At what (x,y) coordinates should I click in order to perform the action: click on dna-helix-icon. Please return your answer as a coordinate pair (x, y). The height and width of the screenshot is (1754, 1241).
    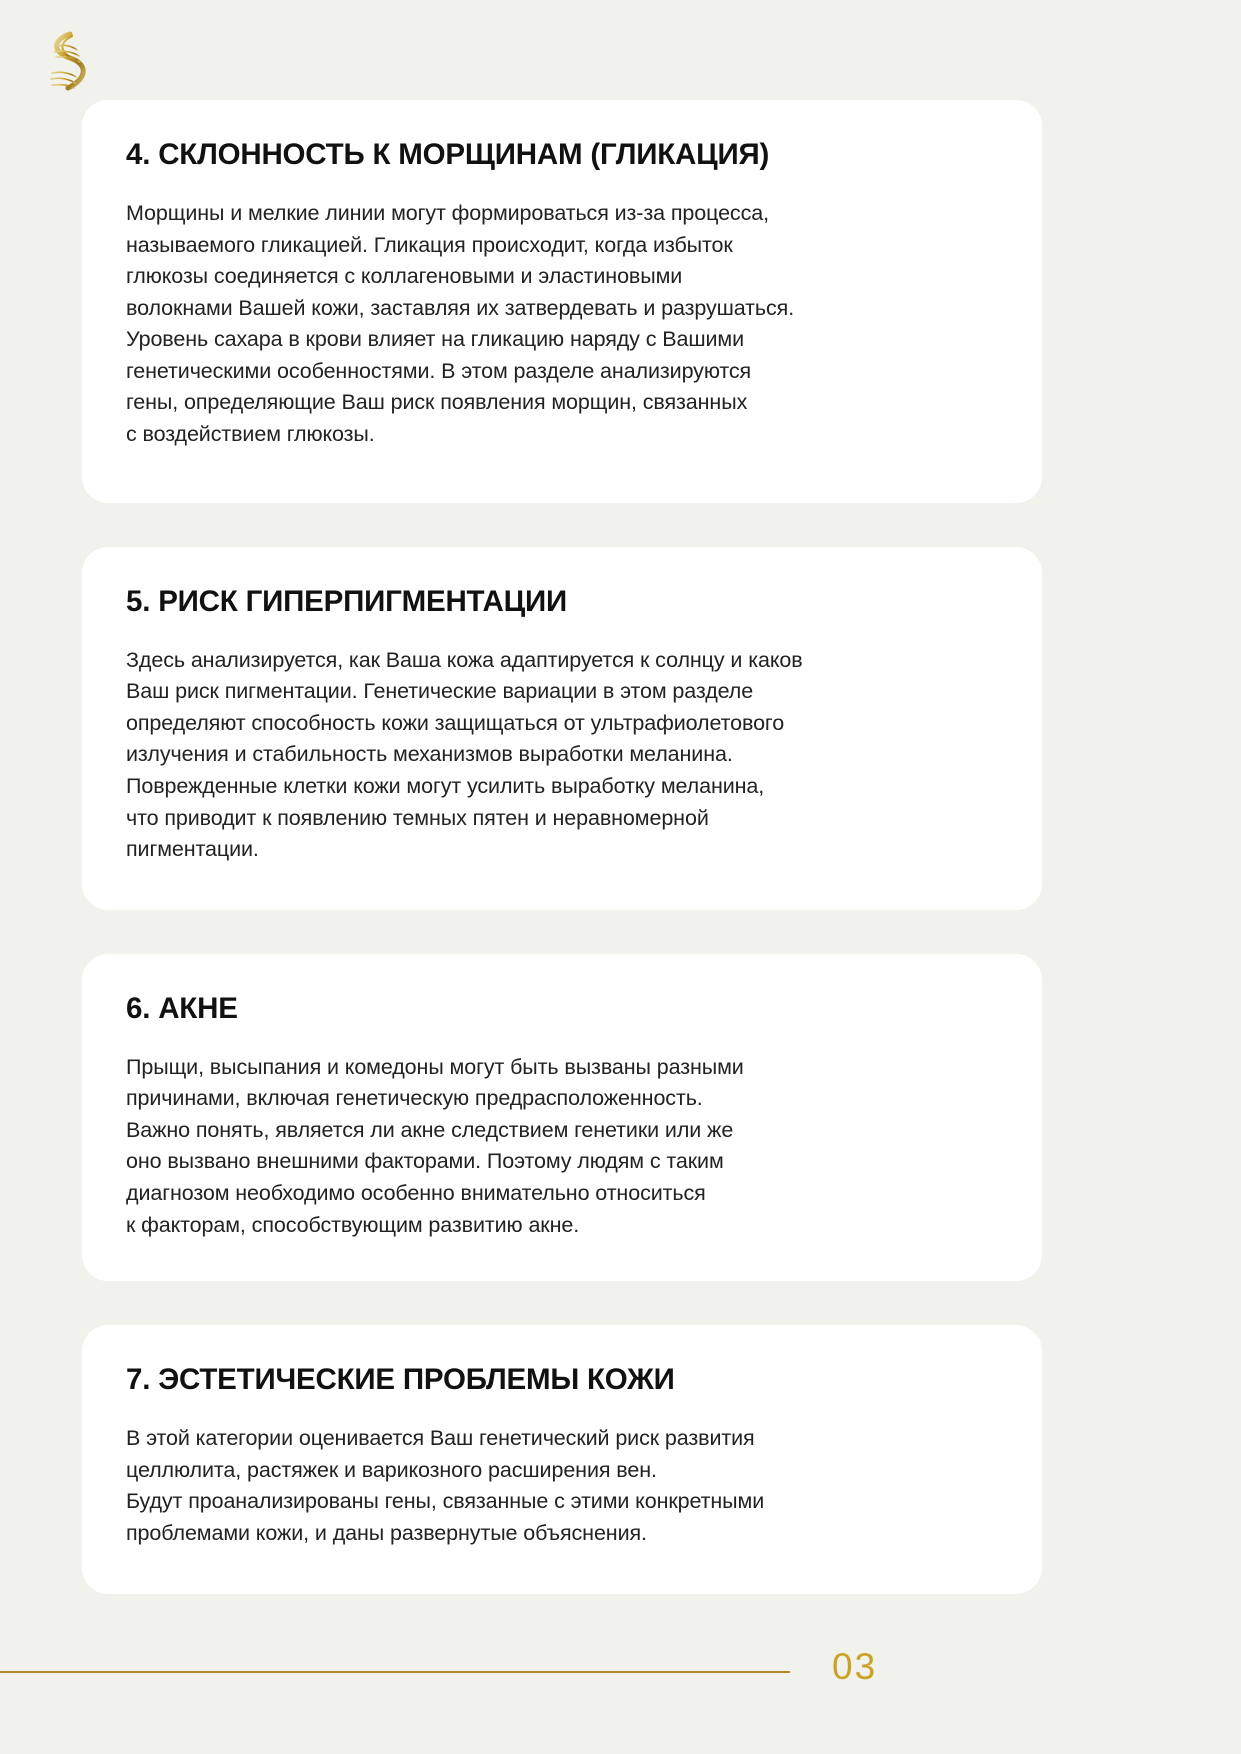
    Looking at the image, I should click on (68, 61).